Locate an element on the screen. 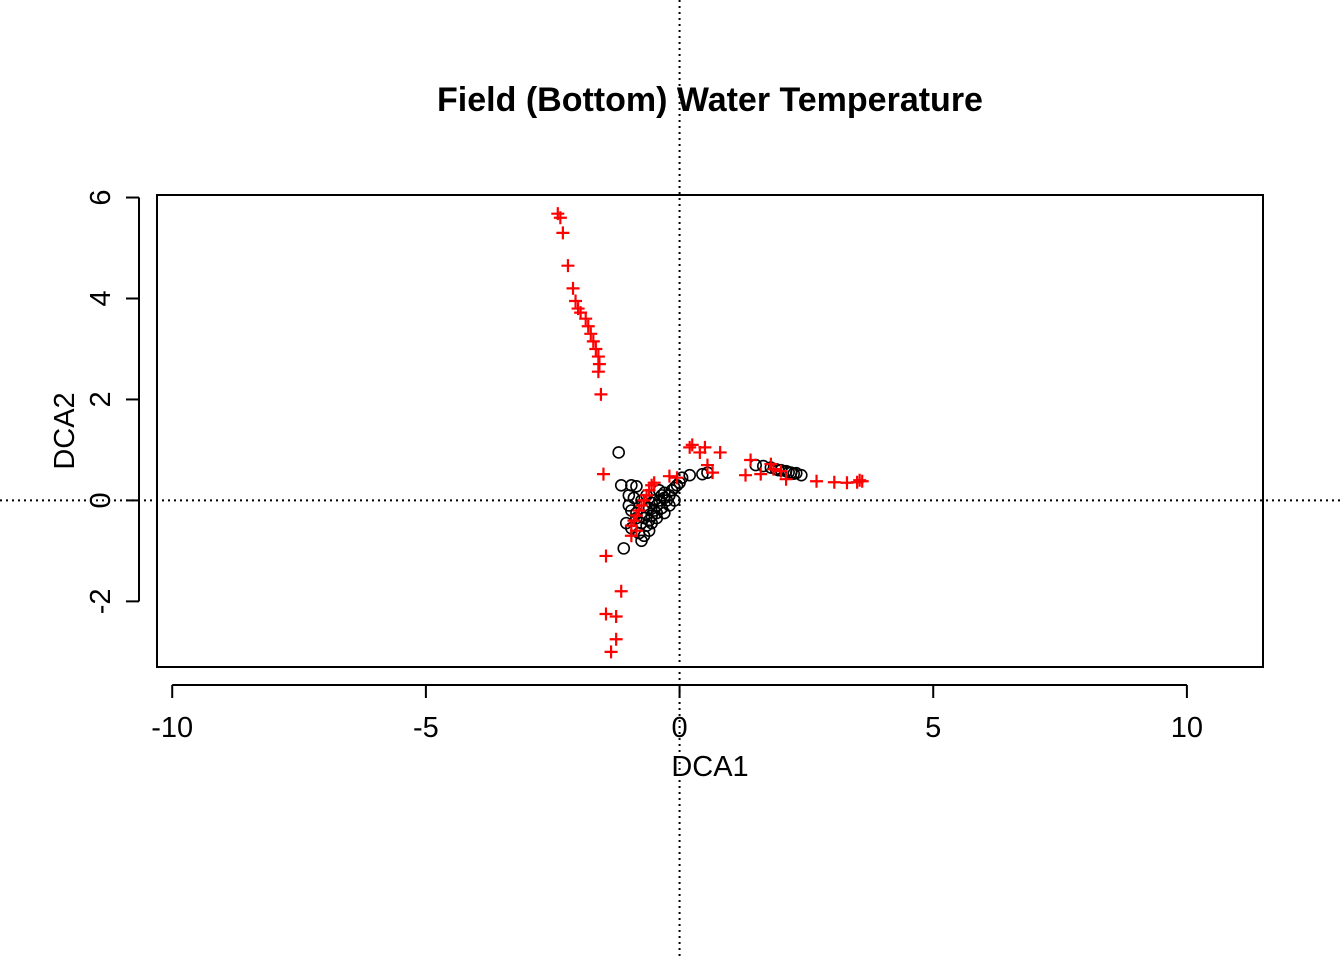 The image size is (1344, 960). x-tick-label: -5 is located at coordinates (426, 728).